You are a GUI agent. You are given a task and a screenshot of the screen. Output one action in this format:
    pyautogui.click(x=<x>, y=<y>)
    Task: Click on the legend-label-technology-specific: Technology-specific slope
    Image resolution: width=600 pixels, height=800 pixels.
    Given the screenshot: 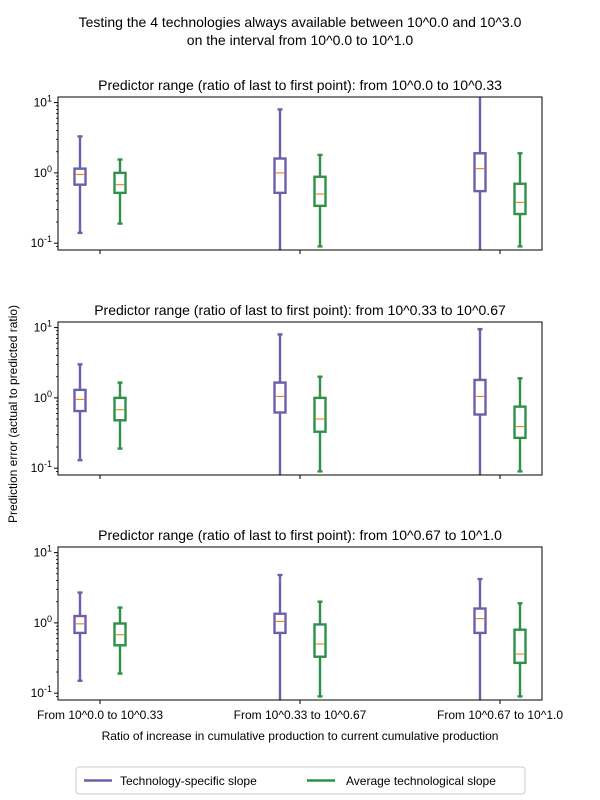 What is the action you would take?
    pyautogui.click(x=188, y=781)
    